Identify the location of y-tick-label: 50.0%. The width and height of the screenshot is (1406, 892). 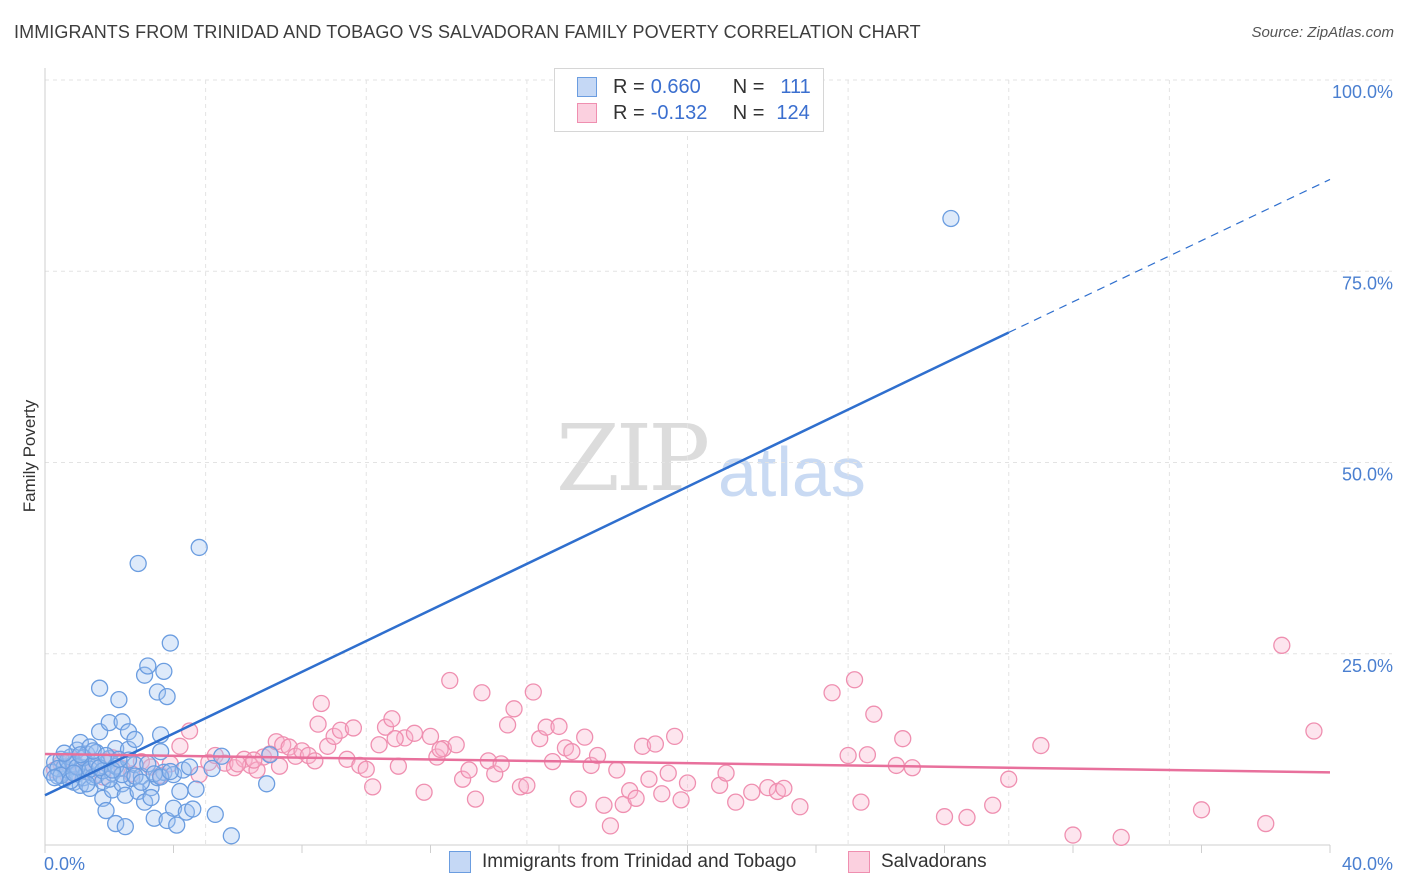
(1367, 475).